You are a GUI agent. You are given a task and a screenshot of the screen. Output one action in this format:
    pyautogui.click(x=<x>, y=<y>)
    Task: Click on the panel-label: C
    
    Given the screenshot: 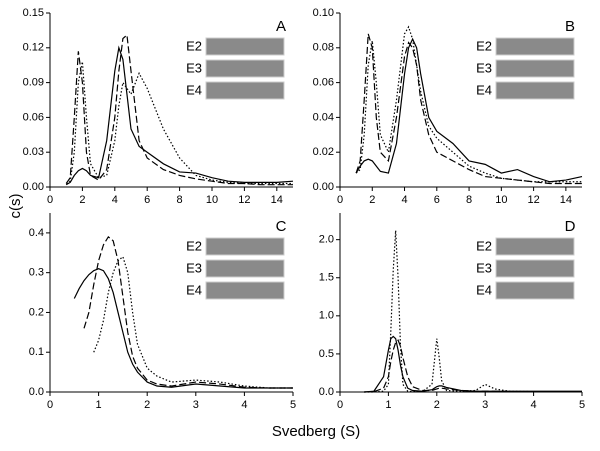 What is the action you would take?
    pyautogui.click(x=281, y=226)
    